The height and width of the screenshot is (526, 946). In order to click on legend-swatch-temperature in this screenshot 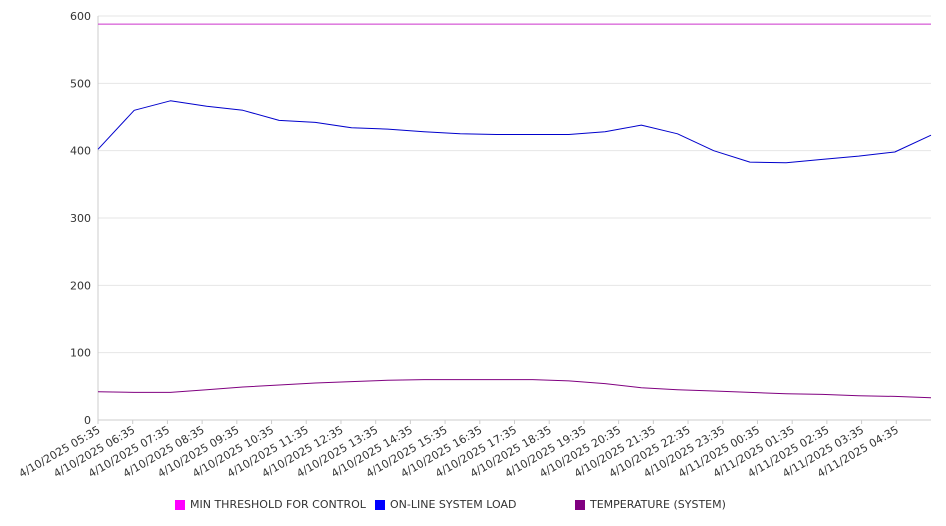, I will do `click(580, 504)`.